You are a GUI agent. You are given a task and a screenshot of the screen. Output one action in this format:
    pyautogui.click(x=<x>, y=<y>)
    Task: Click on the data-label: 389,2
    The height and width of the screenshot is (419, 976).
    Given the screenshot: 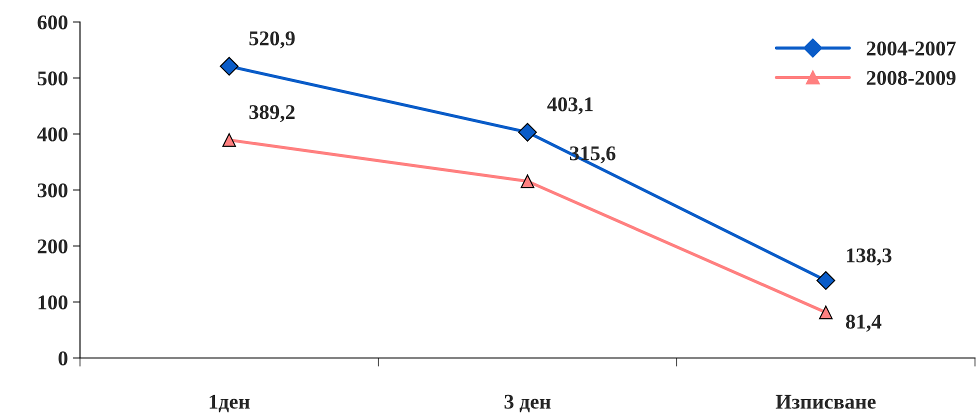 What is the action you would take?
    pyautogui.click(x=272, y=113)
    